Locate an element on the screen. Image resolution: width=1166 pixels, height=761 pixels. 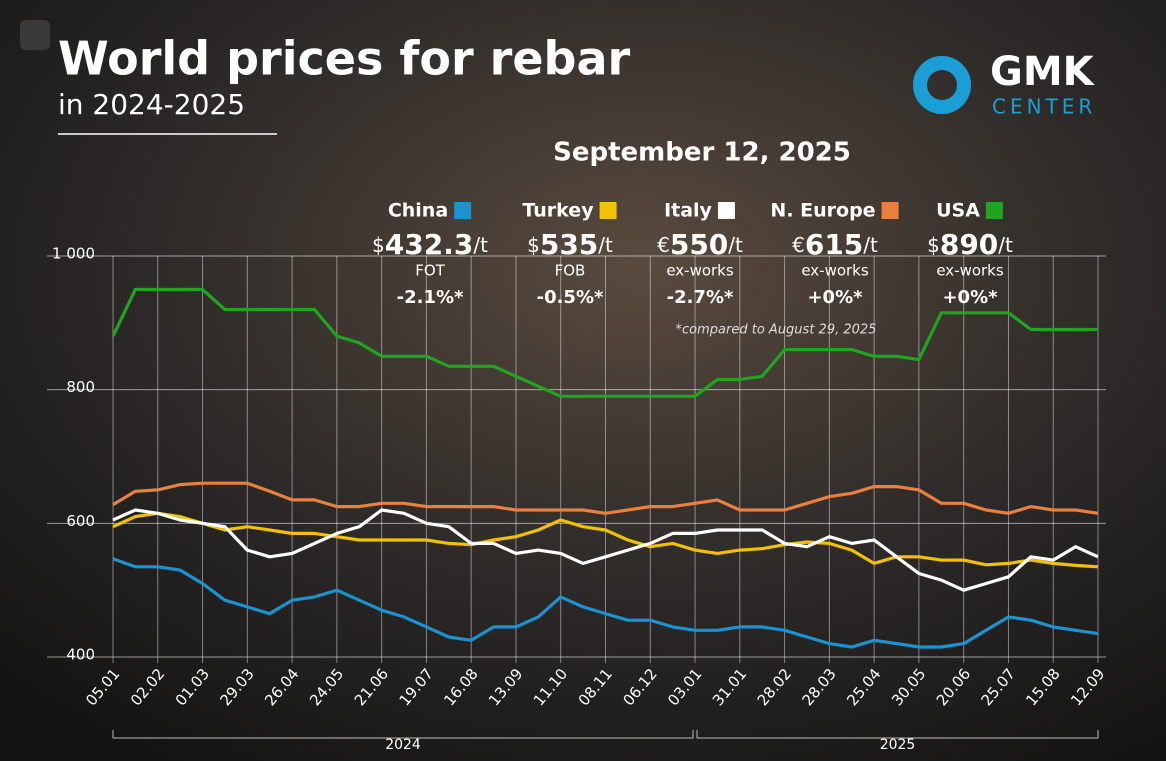
year-label: 2024 is located at coordinates (403, 745).